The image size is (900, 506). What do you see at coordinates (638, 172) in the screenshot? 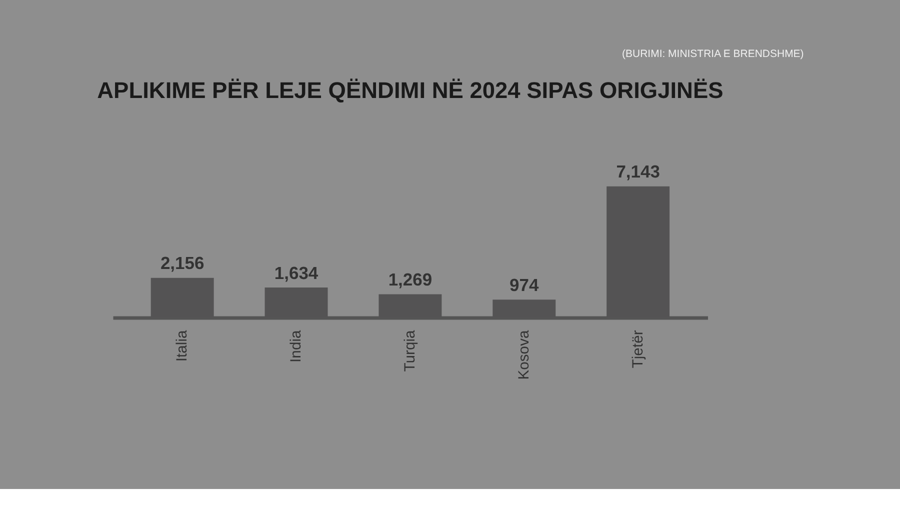
I see `data-label: 7,143` at bounding box center [638, 172].